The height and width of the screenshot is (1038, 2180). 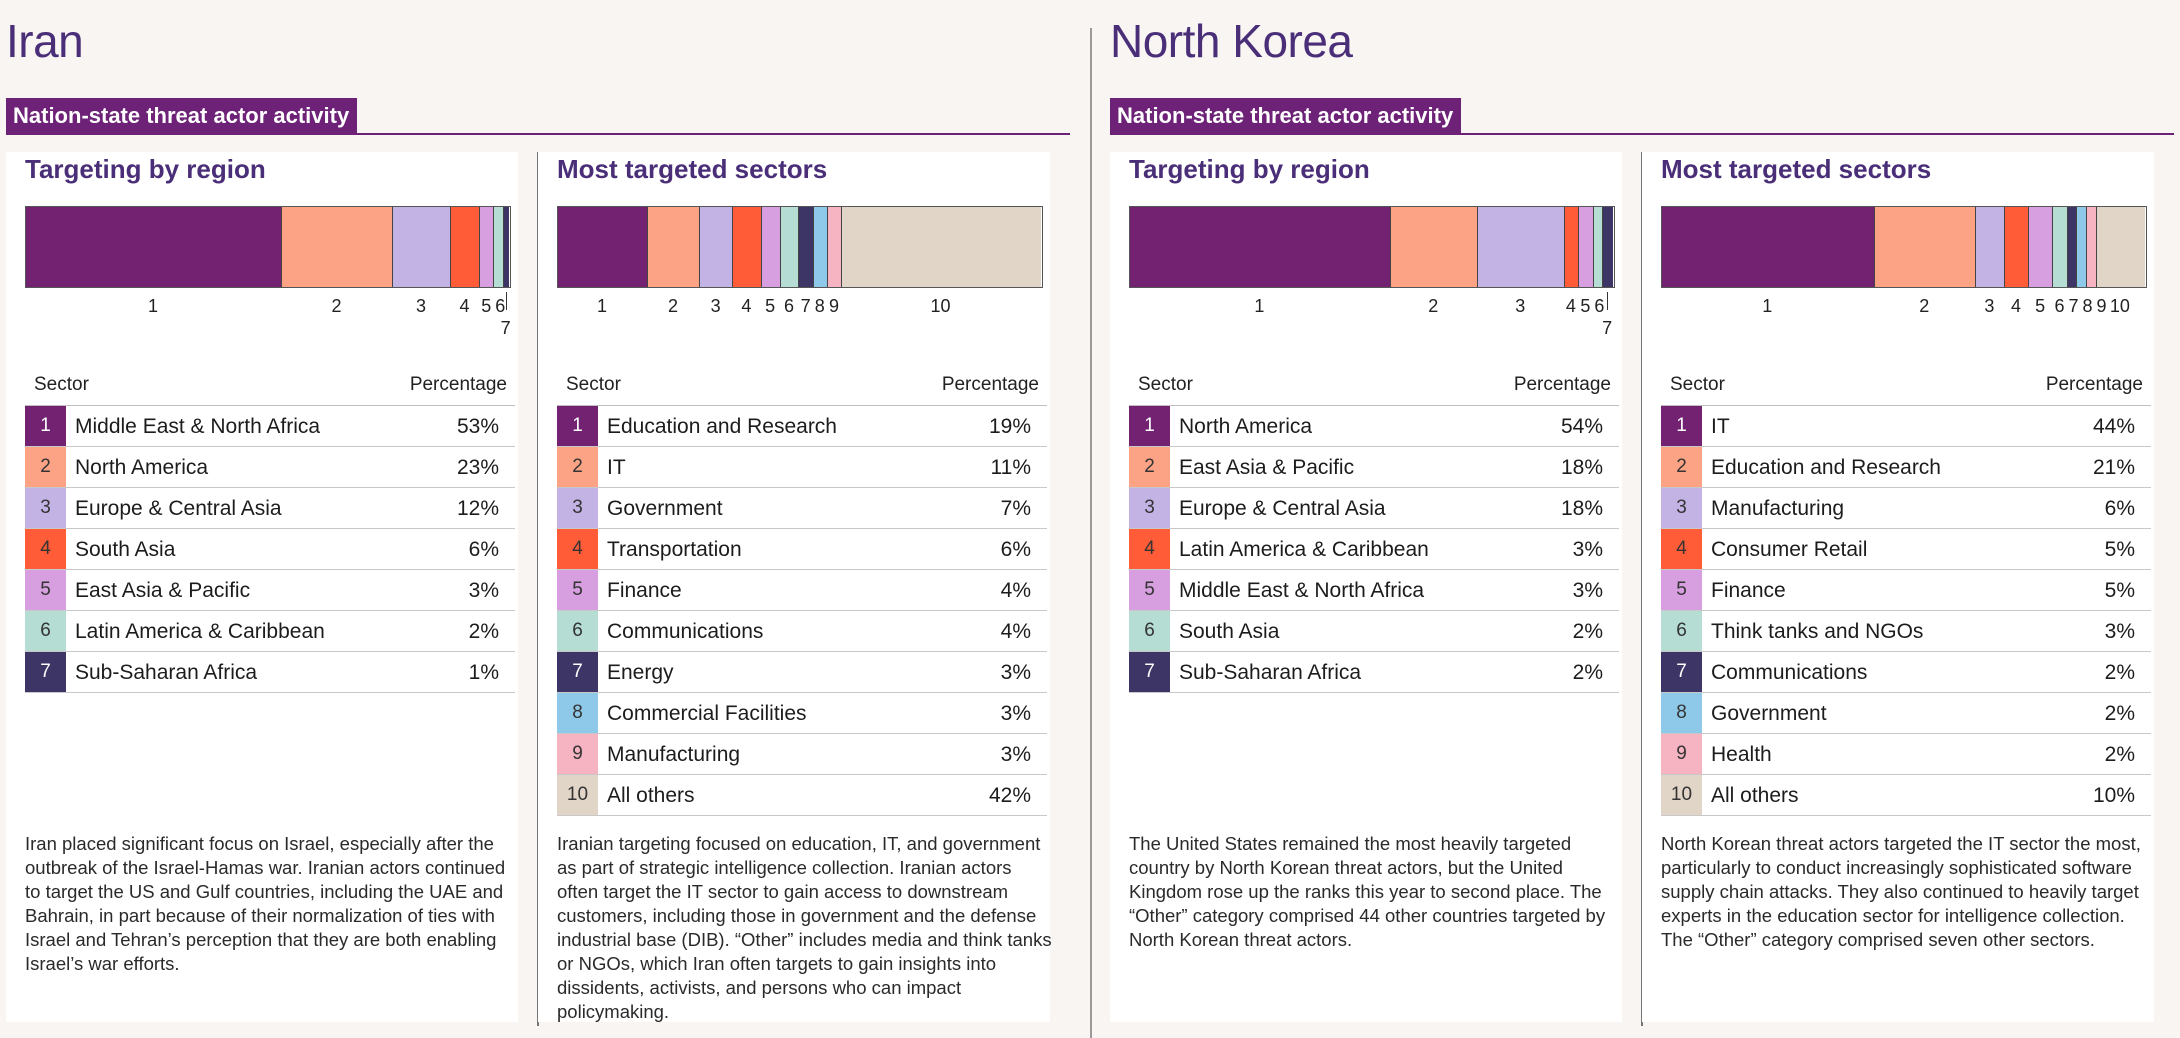 I want to click on table-row: 4 Consumer Retail 5%, so click(x=1906, y=549).